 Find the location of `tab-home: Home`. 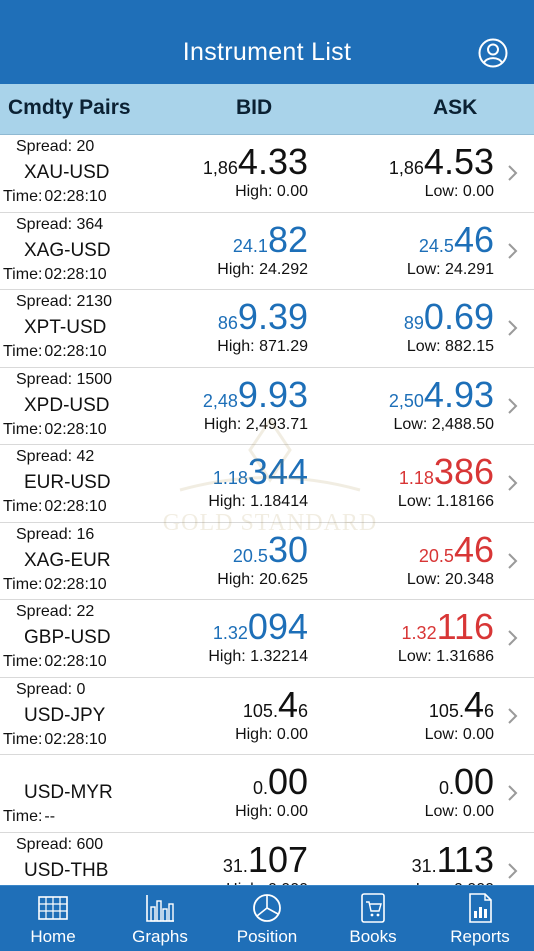

tab-home: Home is located at coordinates (53, 918).